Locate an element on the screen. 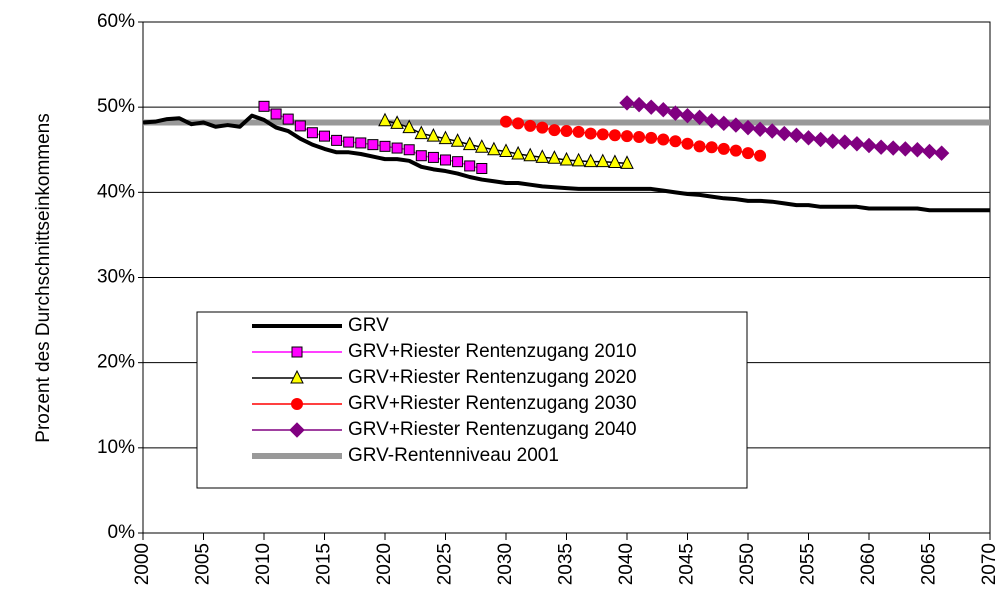 The height and width of the screenshot is (616, 1002). y-tick-label: 50% is located at coordinates (116, 106).